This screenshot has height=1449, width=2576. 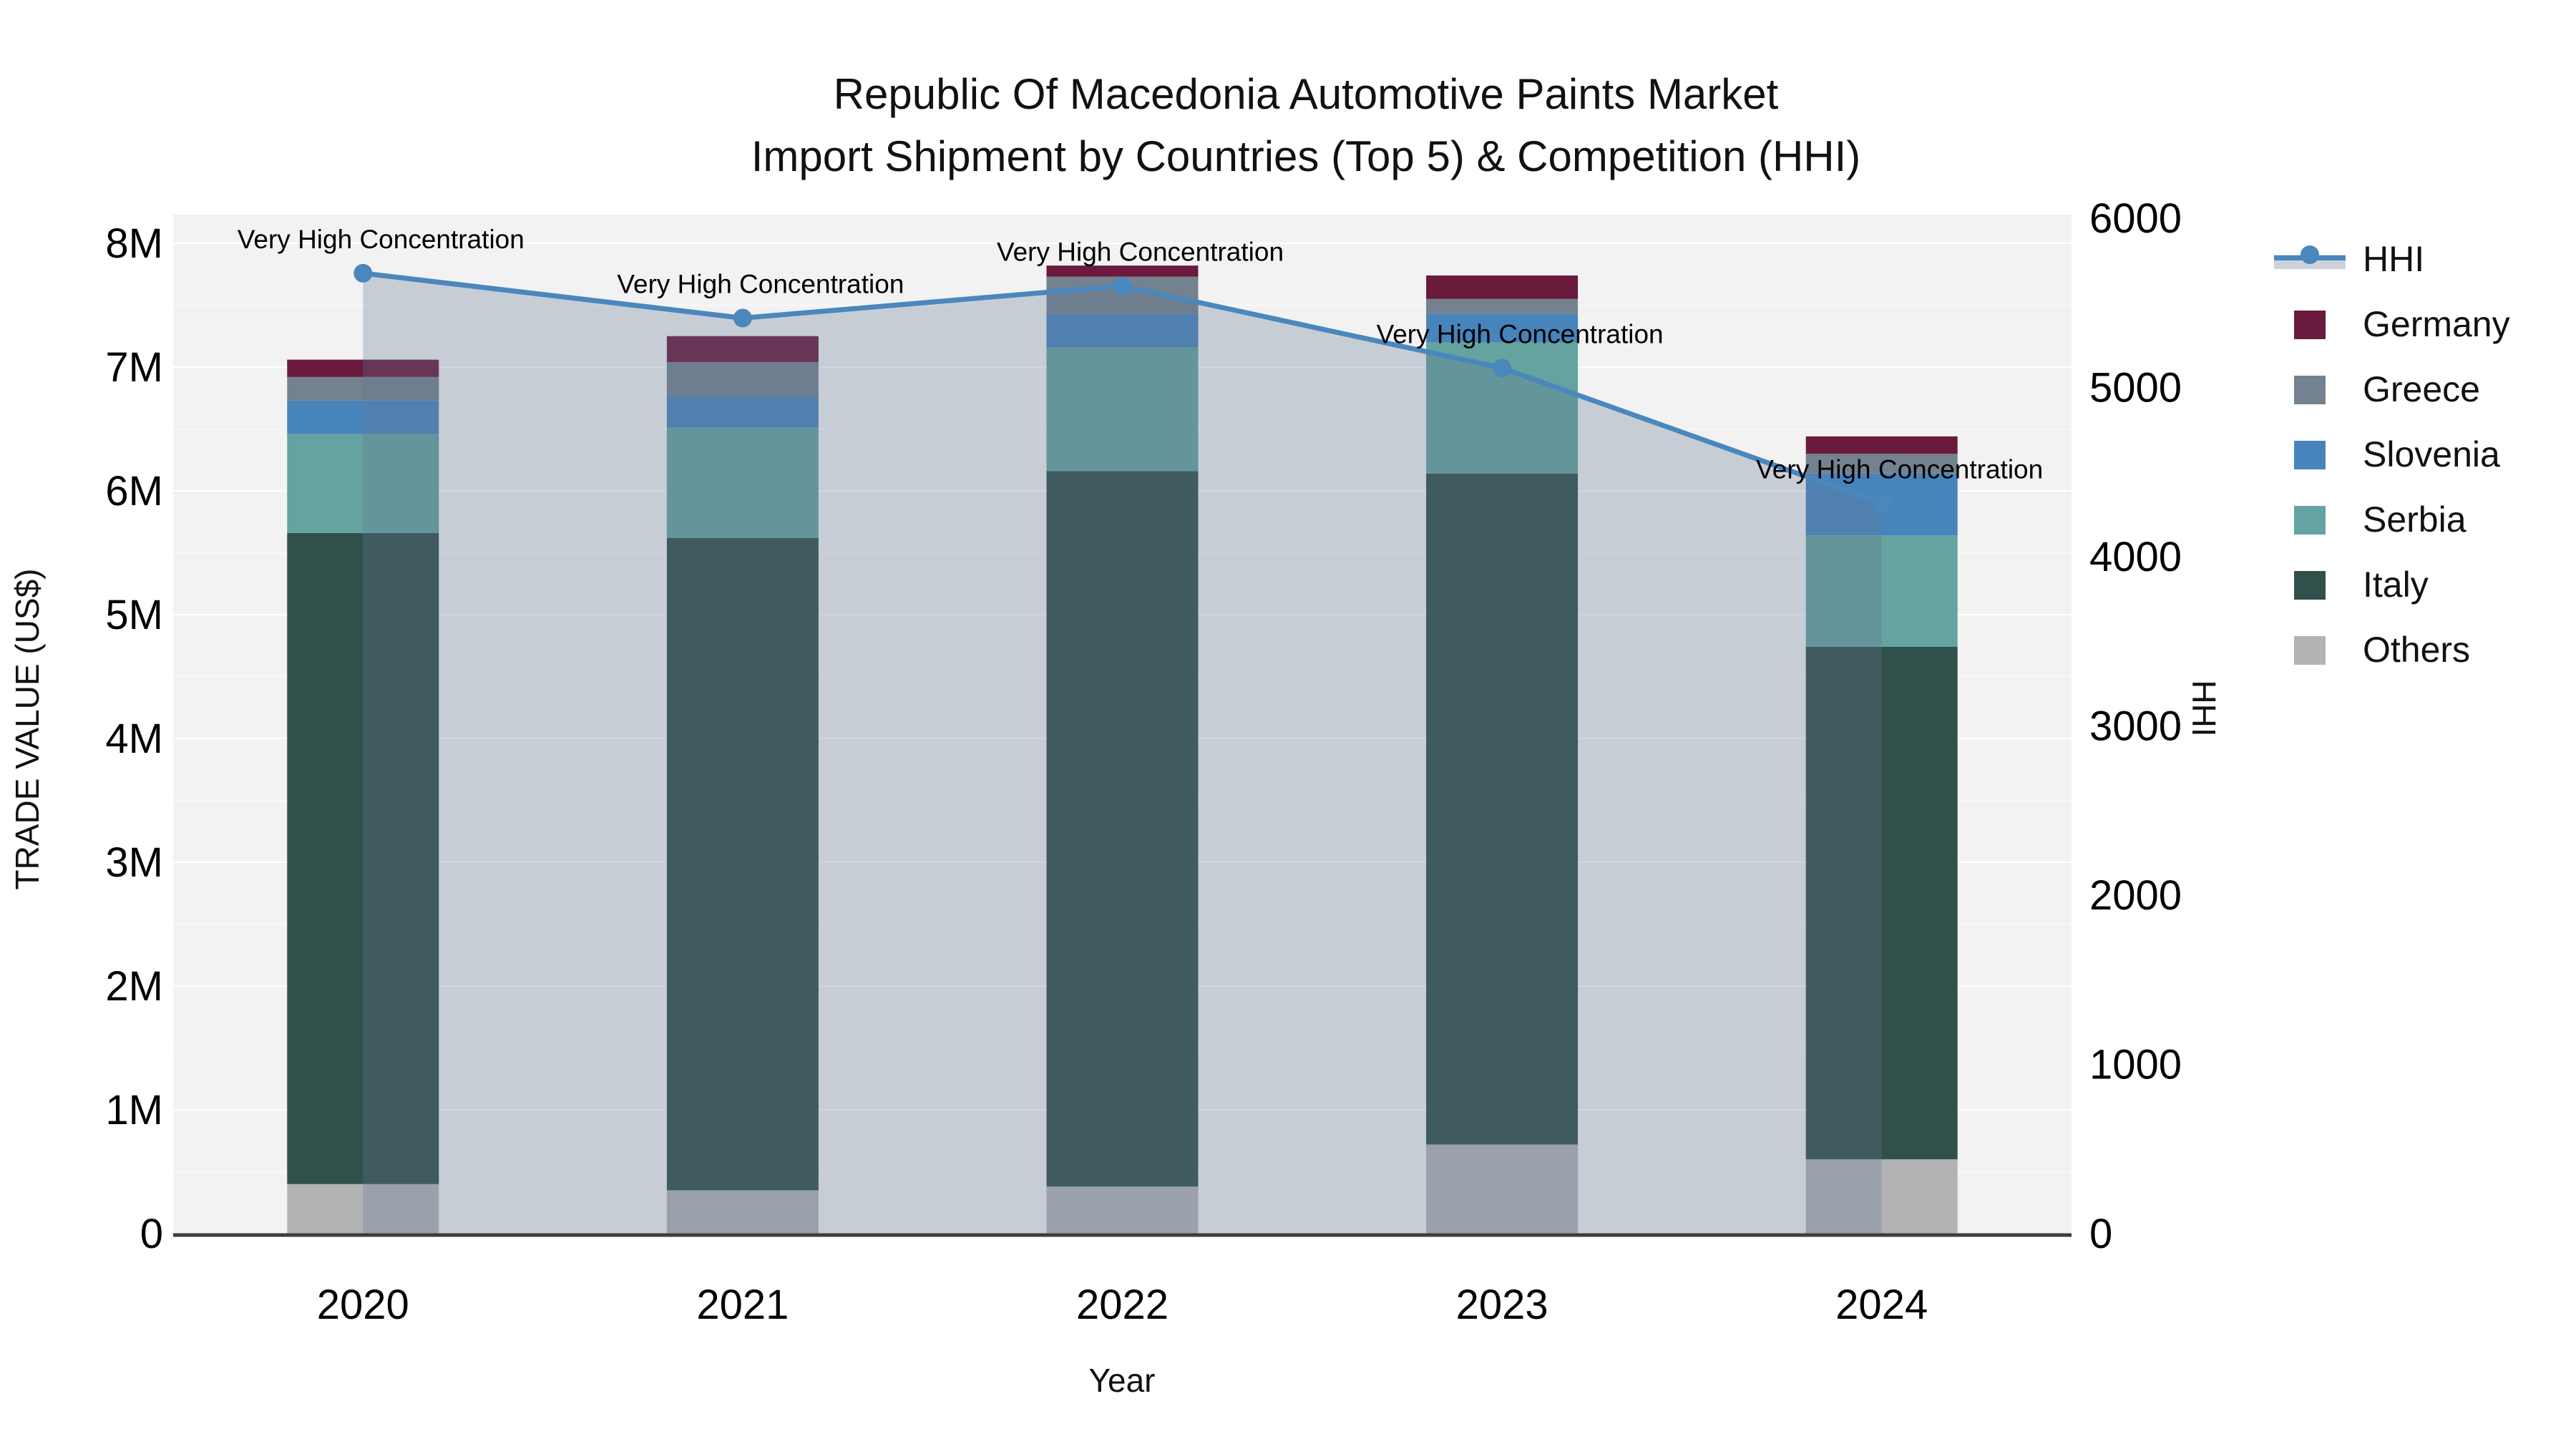 I want to click on bar-segment-germany-2021, so click(x=742, y=349).